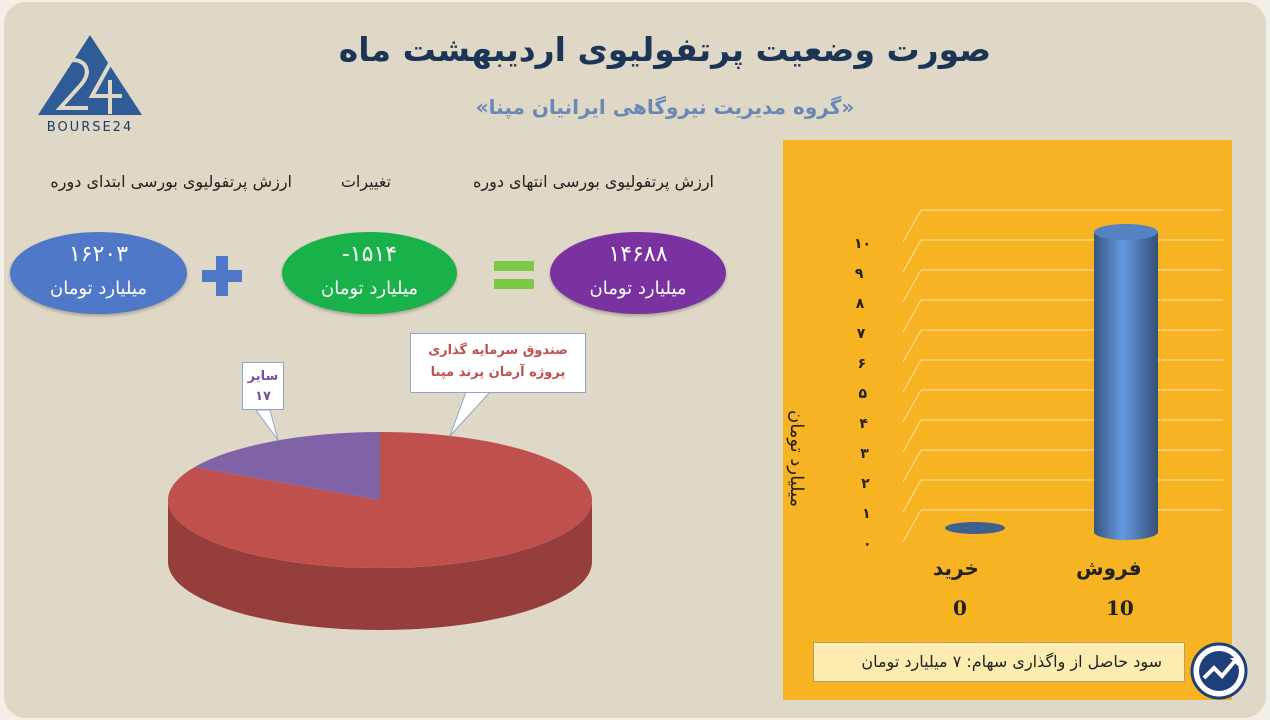 Image resolution: width=1270 pixels, height=720 pixels. What do you see at coordinates (593, 181) in the screenshot?
I see `end-value-label: ارزش پرتفولیوی بورسی انتهای دوره` at bounding box center [593, 181].